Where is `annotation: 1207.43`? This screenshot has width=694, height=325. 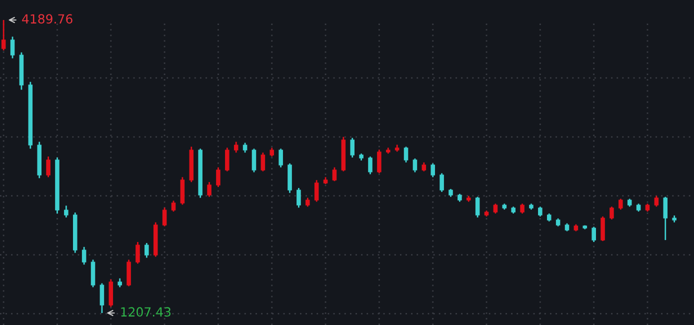
annotation: 1207.43 is located at coordinates (146, 312).